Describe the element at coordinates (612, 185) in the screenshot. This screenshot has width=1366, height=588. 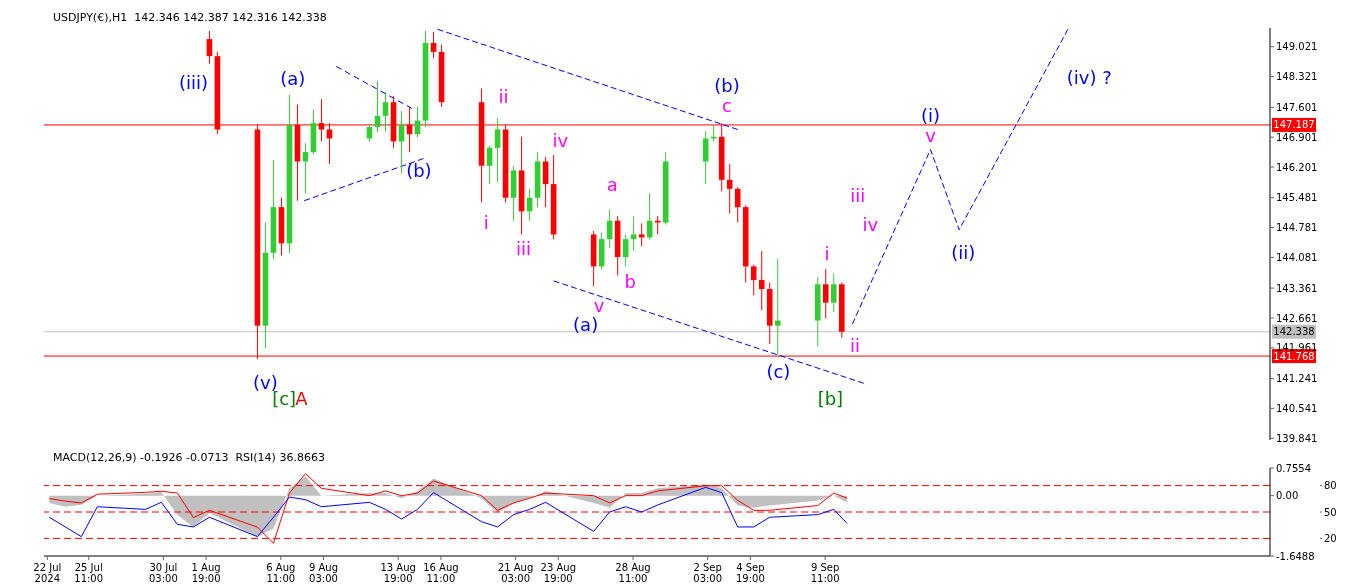
I see `annotation: a` at that location.